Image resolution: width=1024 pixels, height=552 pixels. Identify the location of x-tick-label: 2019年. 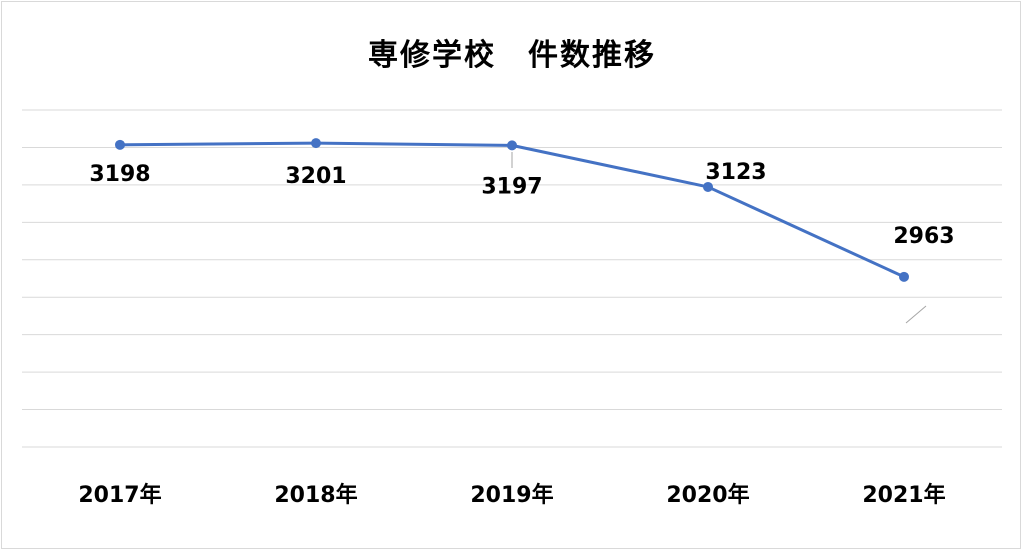
(511, 495).